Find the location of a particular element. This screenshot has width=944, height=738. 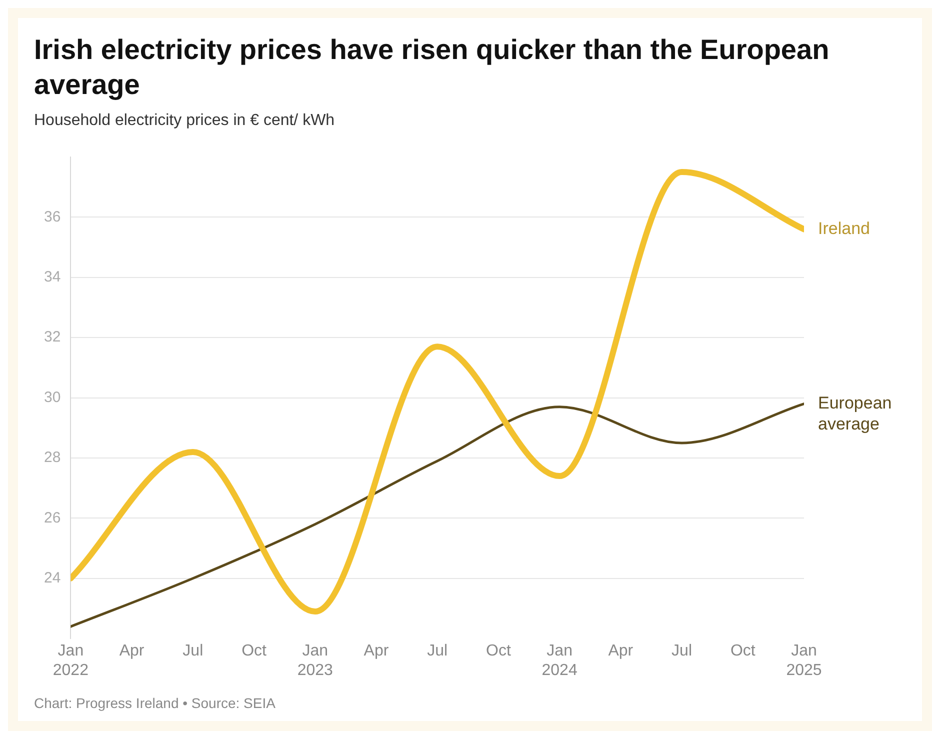

y-tick-label: 28 is located at coordinates (52, 457).